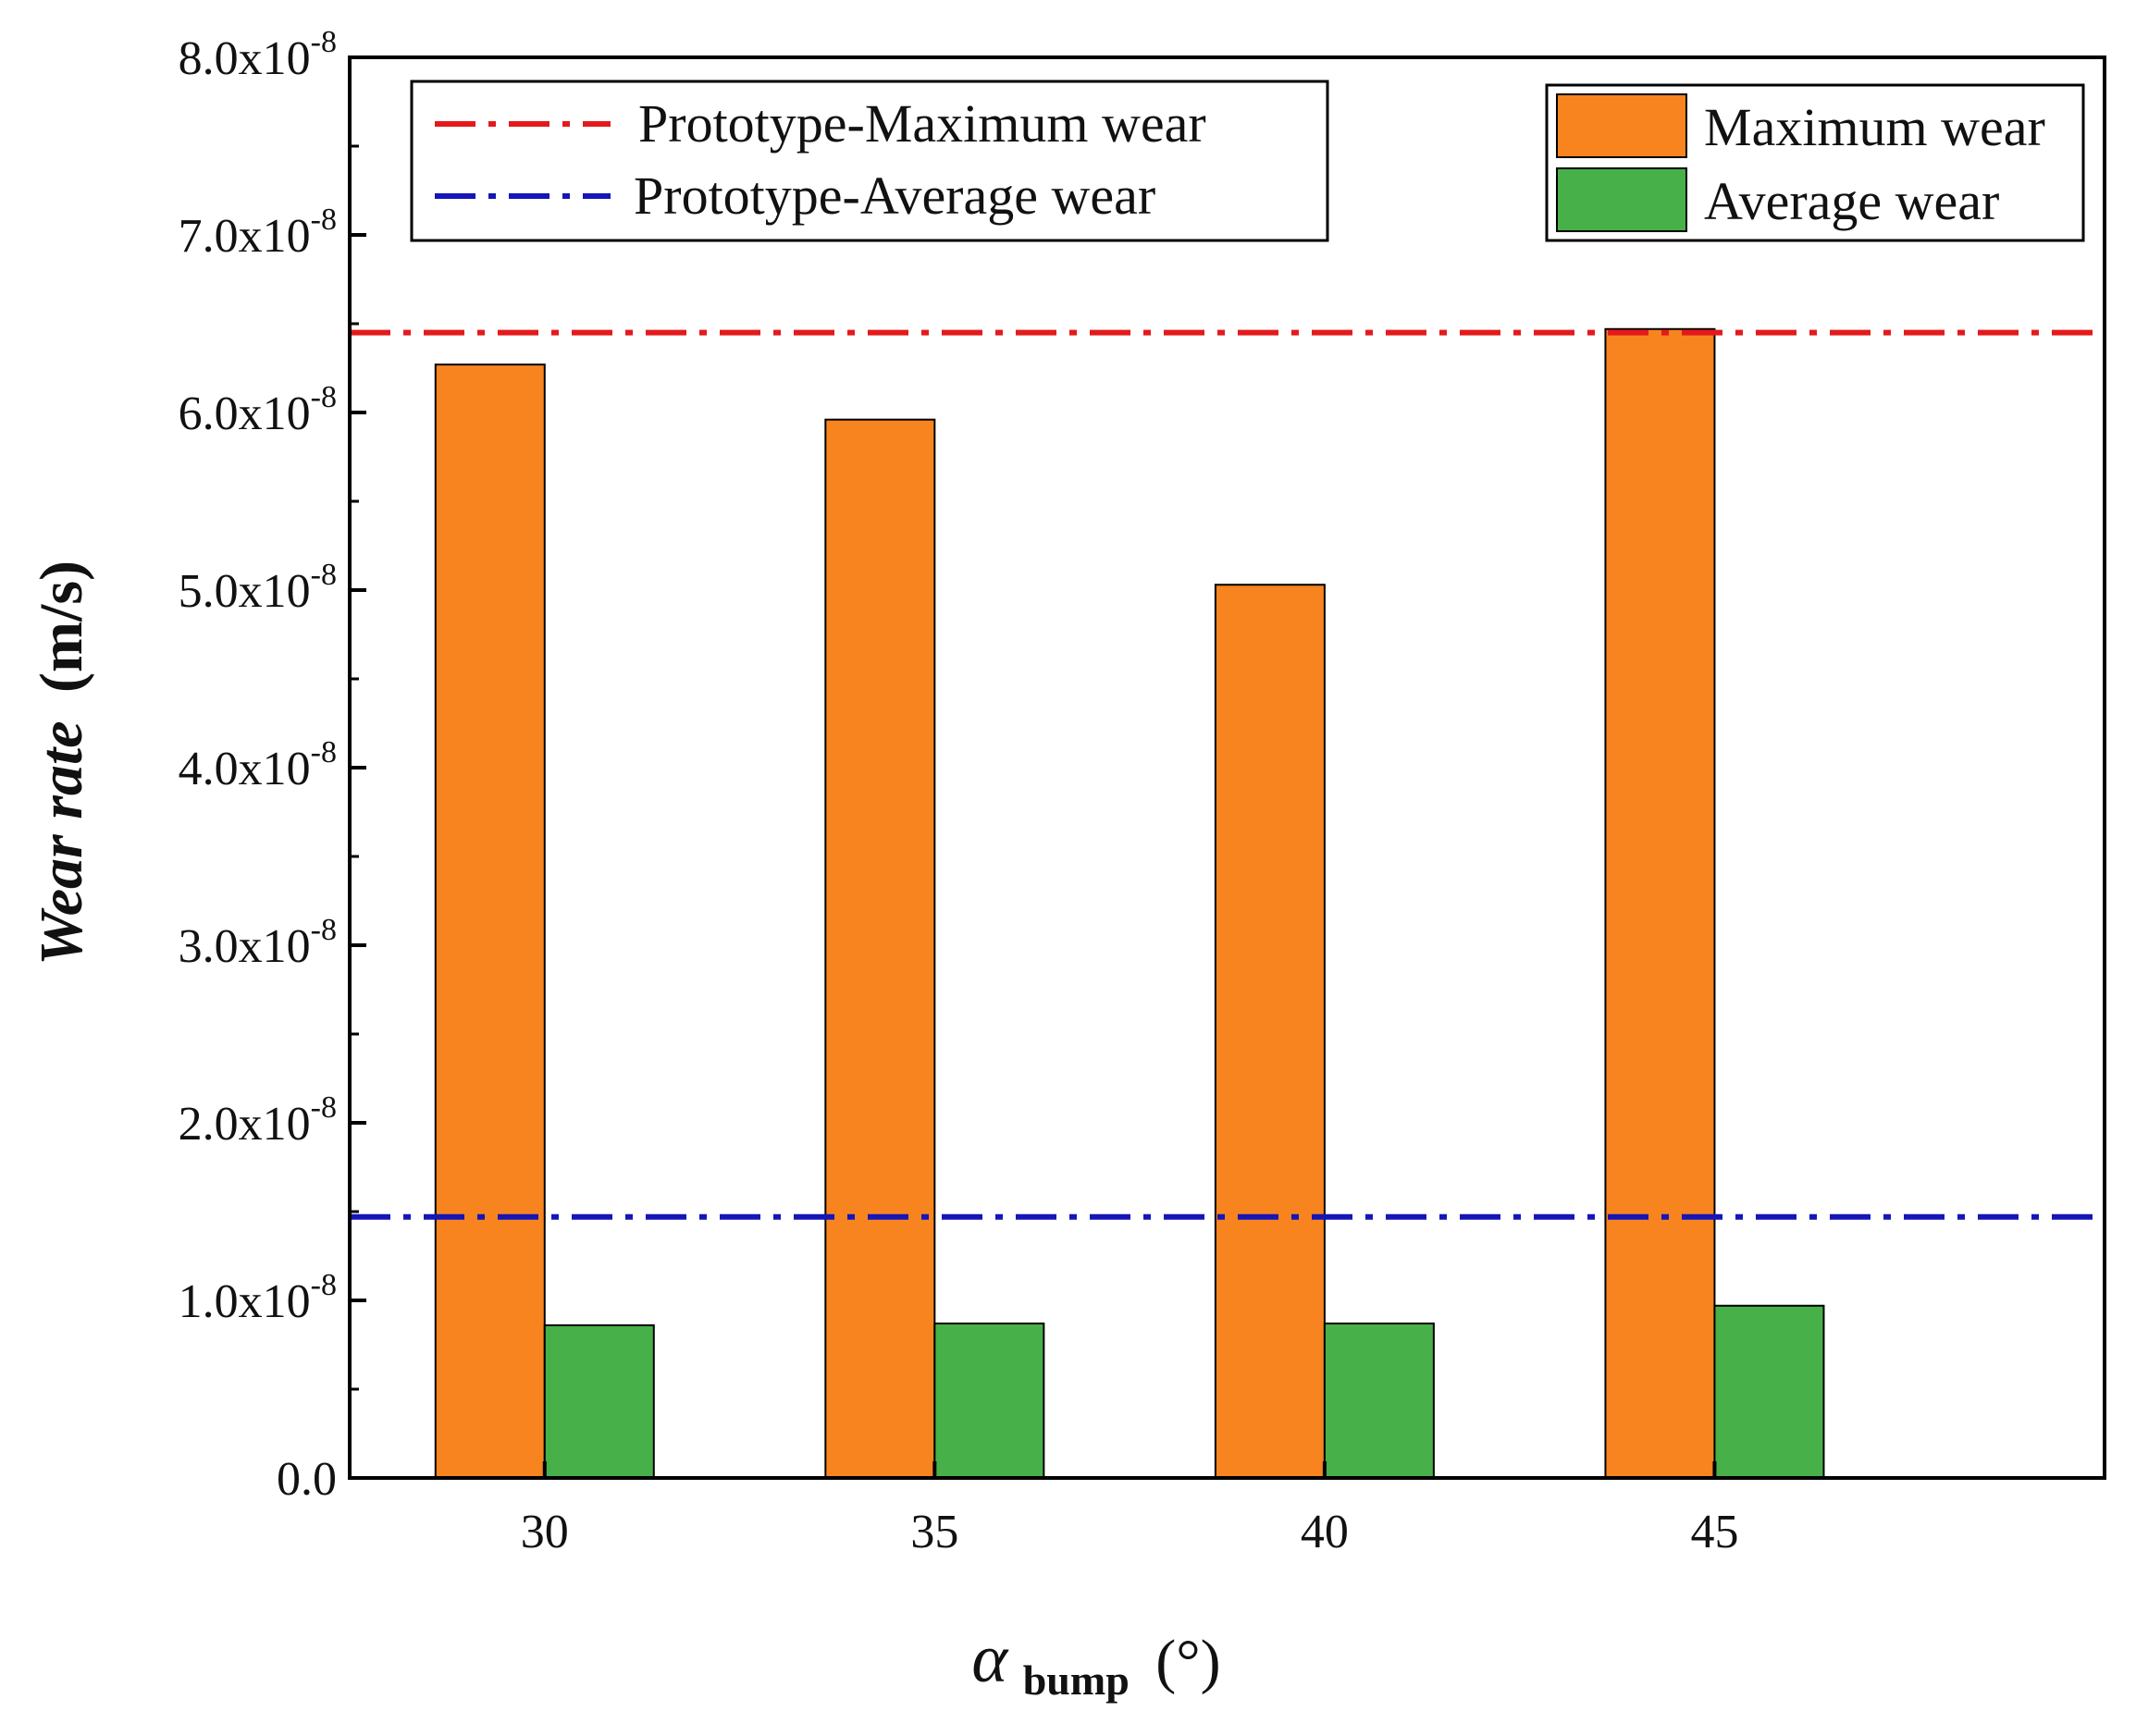 The image size is (2136, 1736). What do you see at coordinates (545, 1532) in the screenshot?
I see `x-tick-label-30: 30` at bounding box center [545, 1532].